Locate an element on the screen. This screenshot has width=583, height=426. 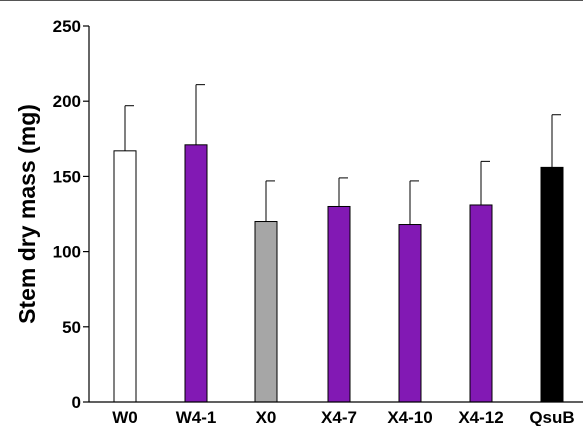
y-tick-label: 100 is located at coordinates (67, 252).